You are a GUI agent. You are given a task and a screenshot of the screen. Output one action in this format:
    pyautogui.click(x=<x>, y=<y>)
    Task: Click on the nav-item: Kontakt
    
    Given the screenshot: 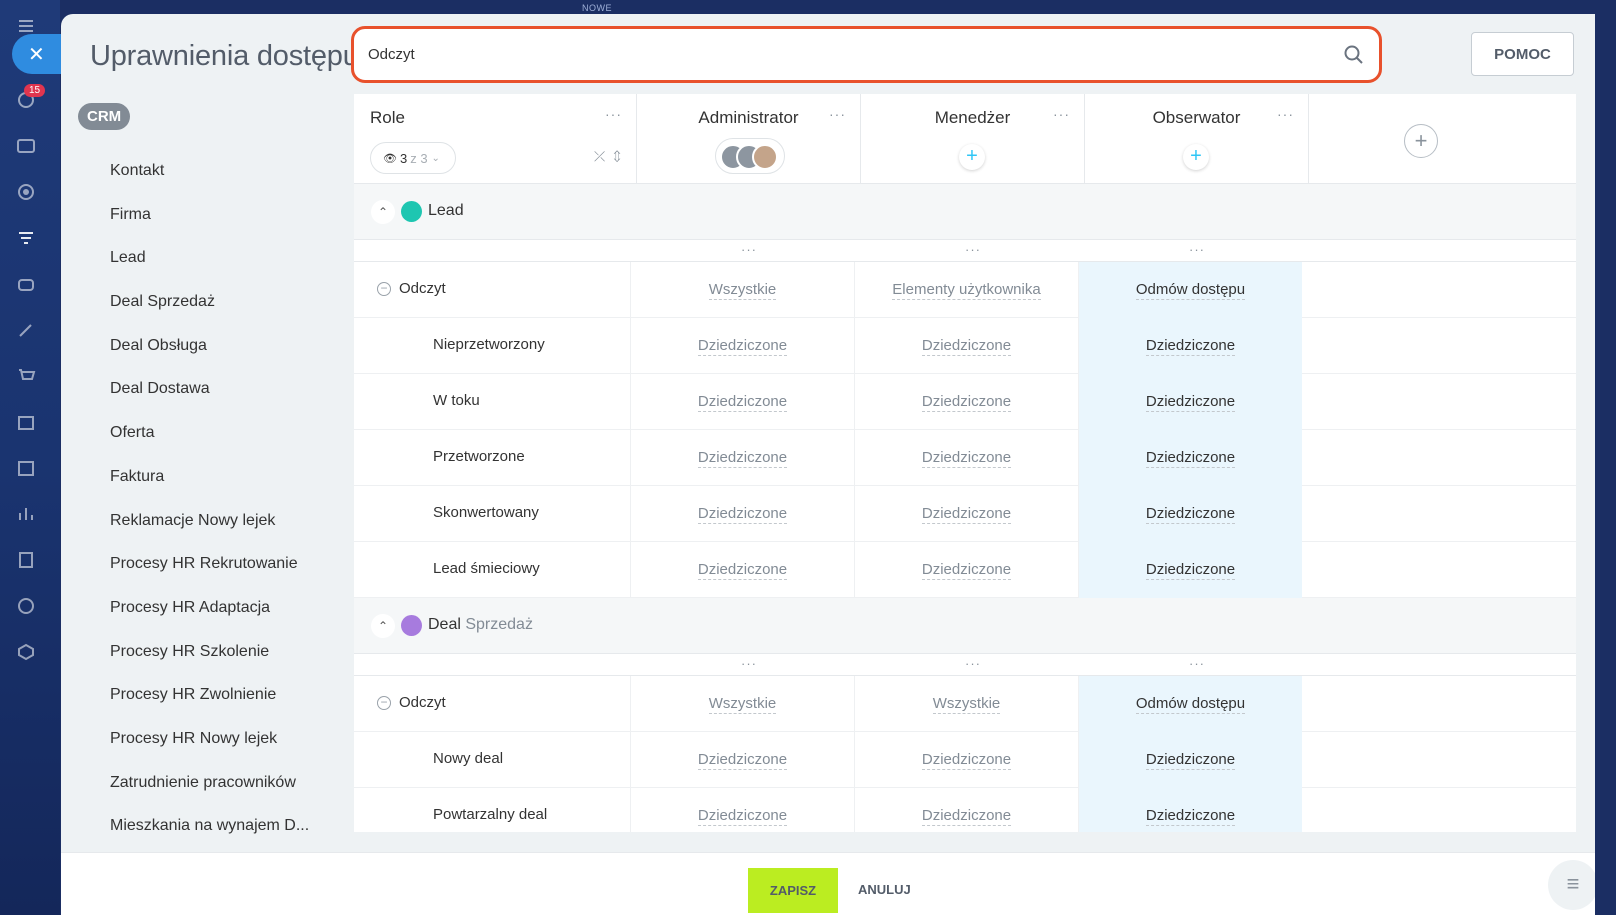 What is the action you would take?
    pyautogui.click(x=137, y=170)
    